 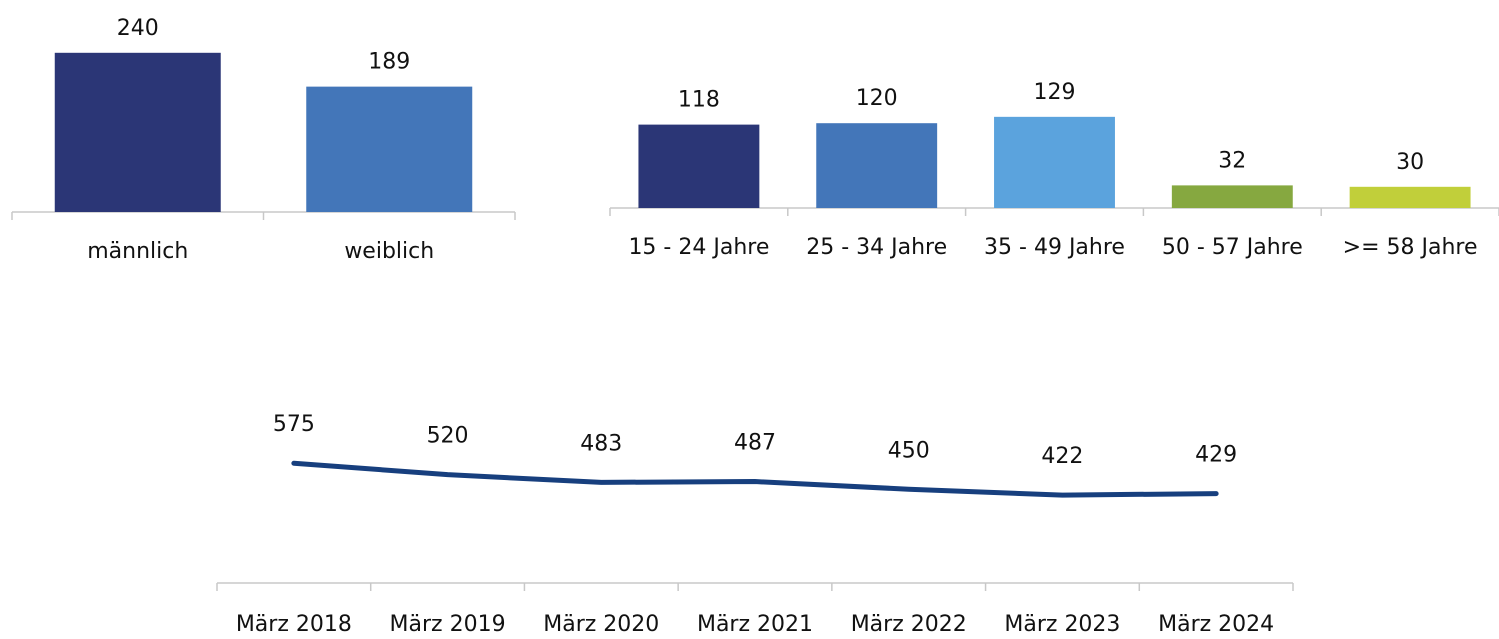 I want to click on x-tick-label: März 2018, so click(x=294, y=624).